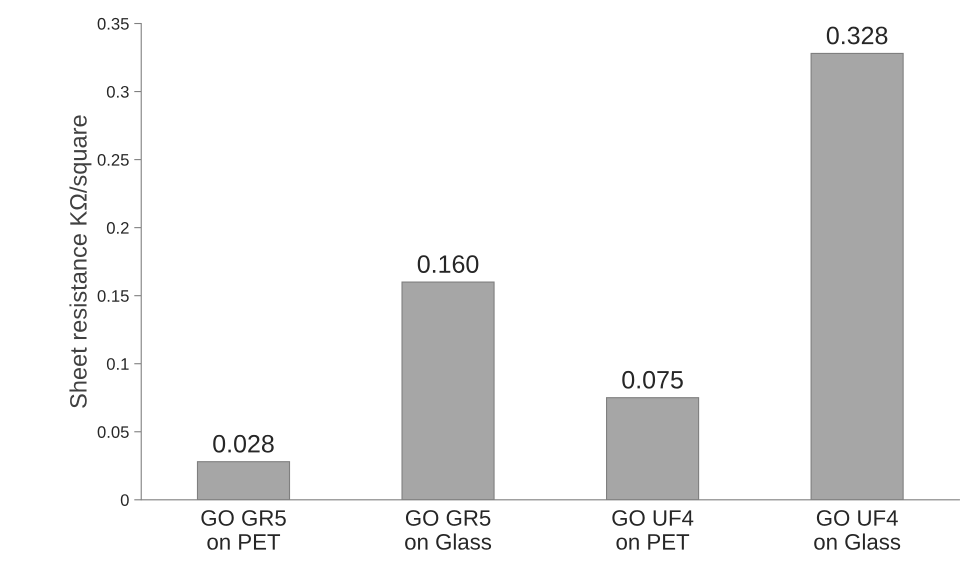 This screenshot has height=588, width=974. Describe the element at coordinates (80, 261) in the screenshot. I see `y-axis-title: Sheet resistance KΩ/square` at that location.